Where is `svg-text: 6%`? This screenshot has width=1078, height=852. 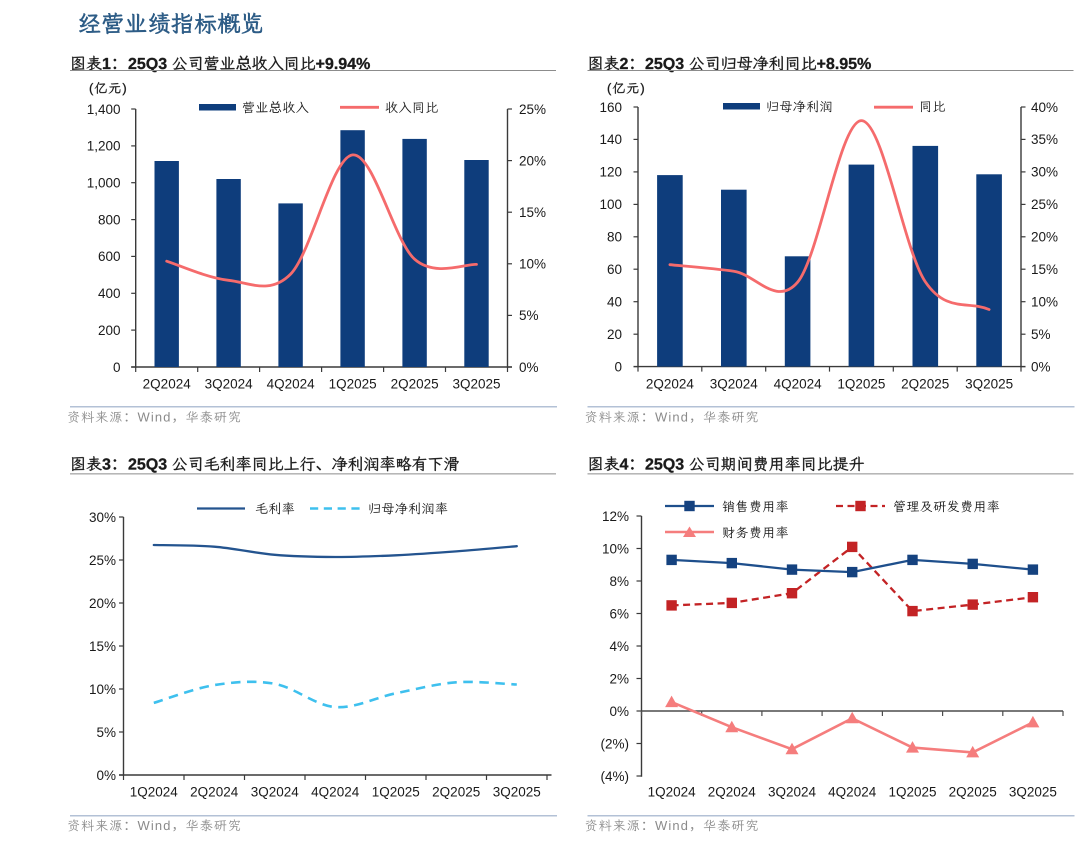
svg-text: 6% is located at coordinates (619, 613).